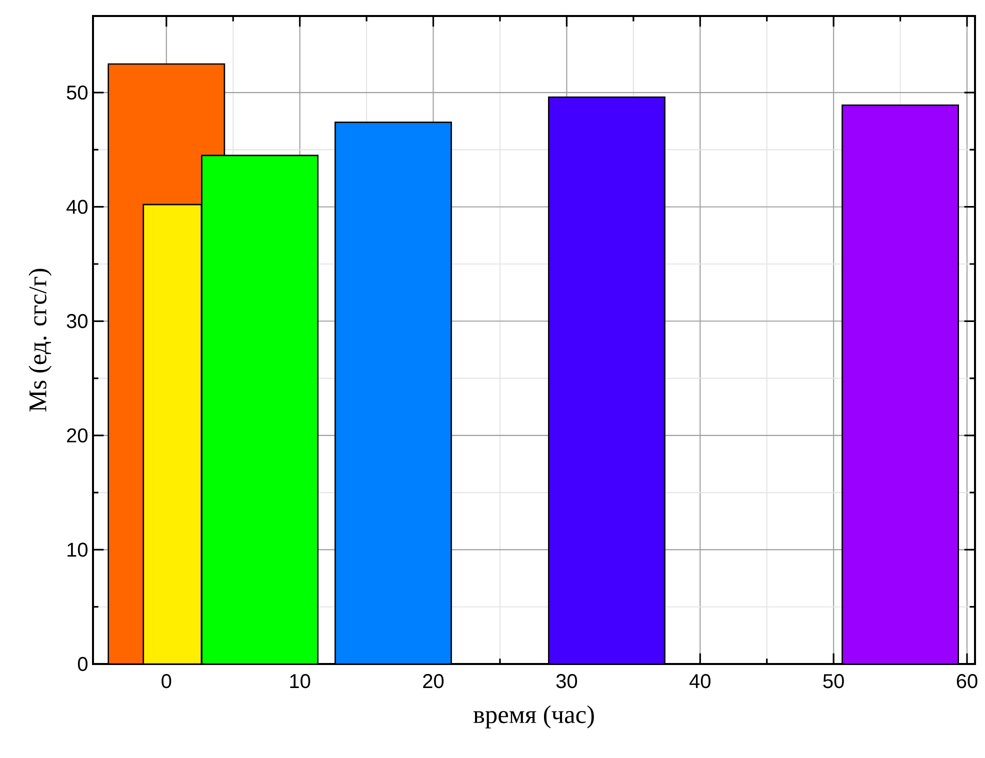 This screenshot has height=758, width=985. What do you see at coordinates (167, 681) in the screenshot?
I see `x-tick-label: 0` at bounding box center [167, 681].